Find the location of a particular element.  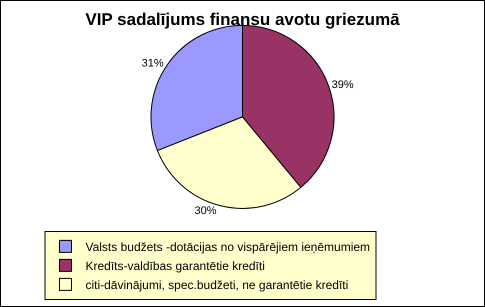

chart-title: VIP sadalījums finansu avotu griezumā is located at coordinates (242, 20).